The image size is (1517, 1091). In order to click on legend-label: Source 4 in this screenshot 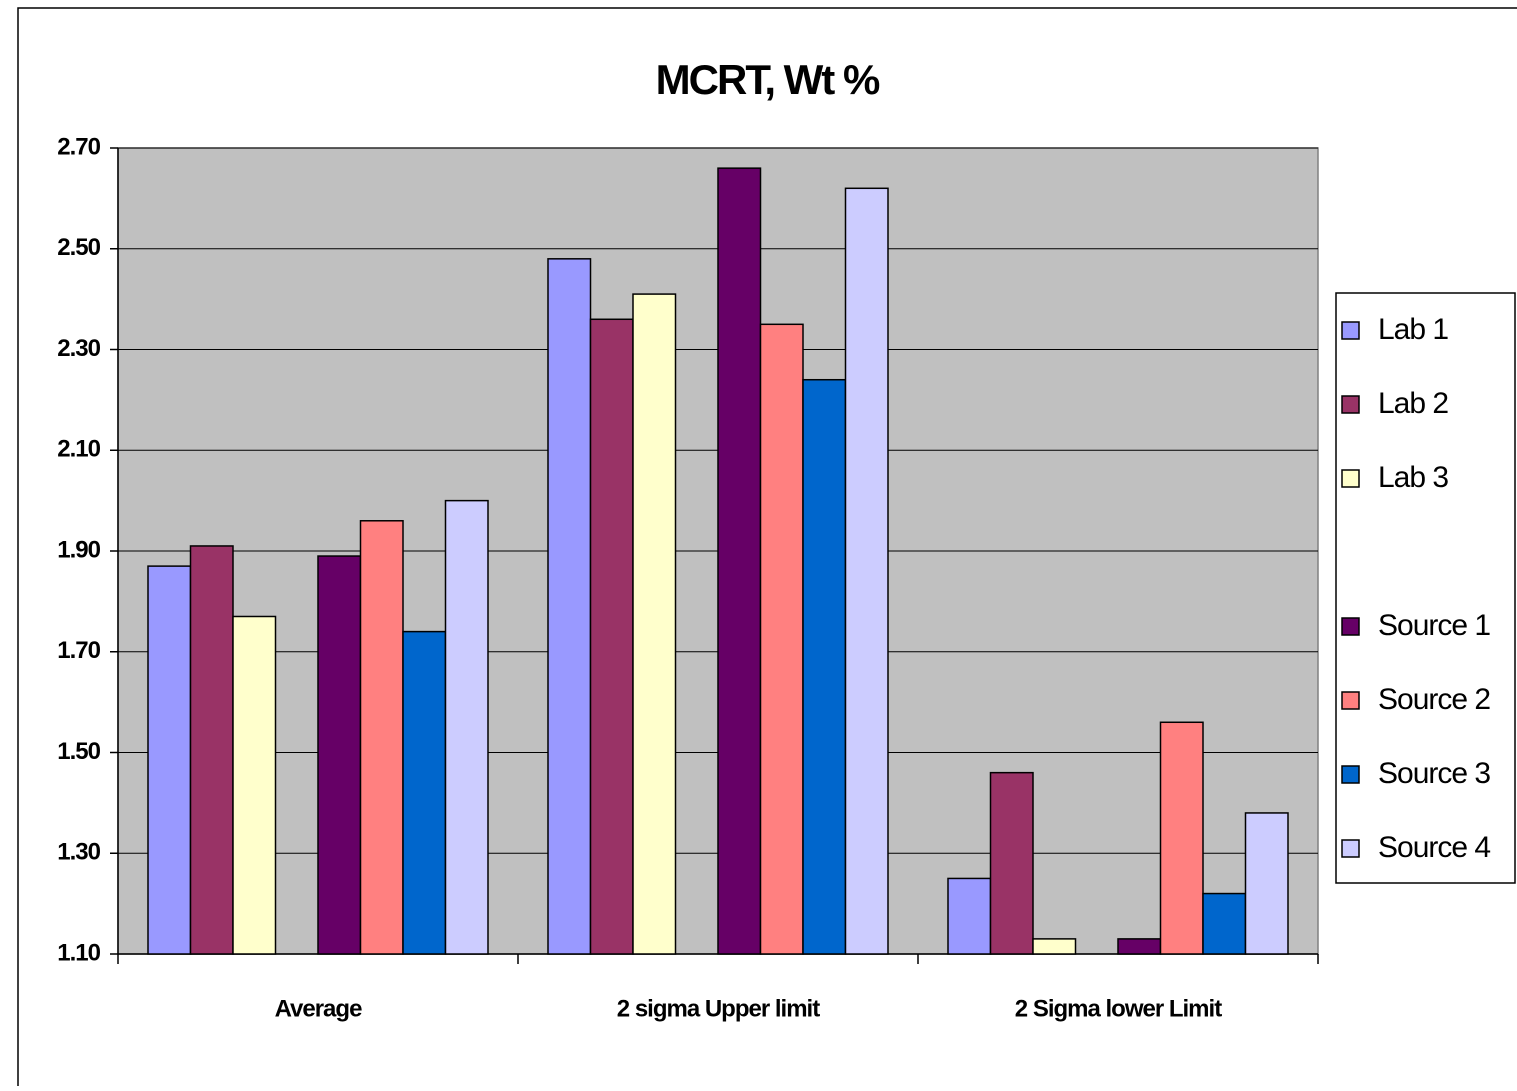, I will do `click(1434, 847)`.